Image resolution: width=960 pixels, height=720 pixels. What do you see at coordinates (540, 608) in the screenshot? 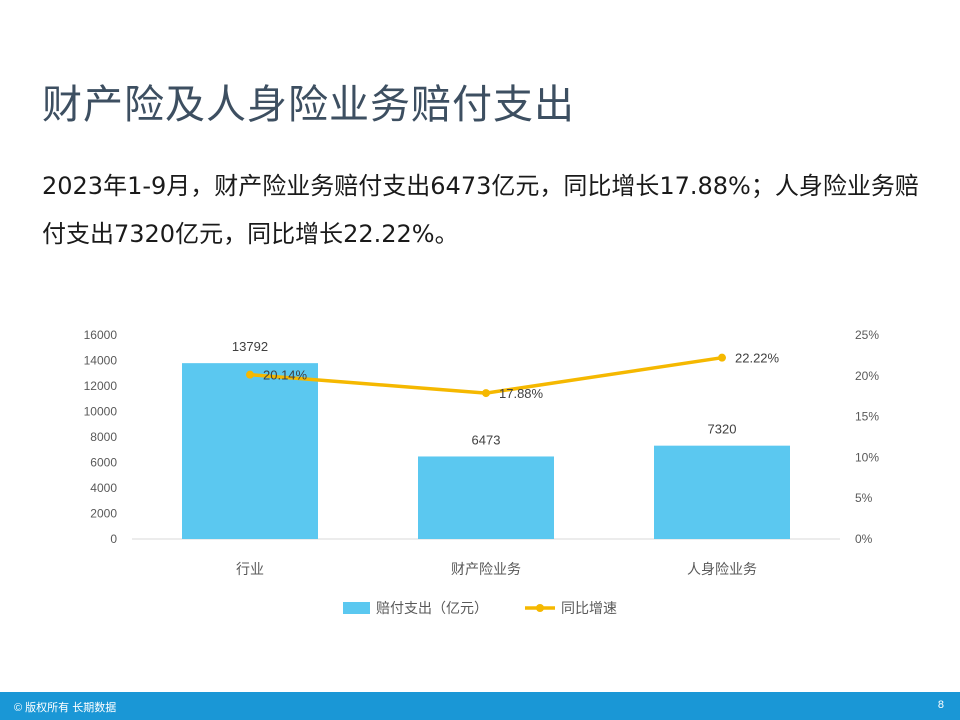
I see `legend-marker-line` at bounding box center [540, 608].